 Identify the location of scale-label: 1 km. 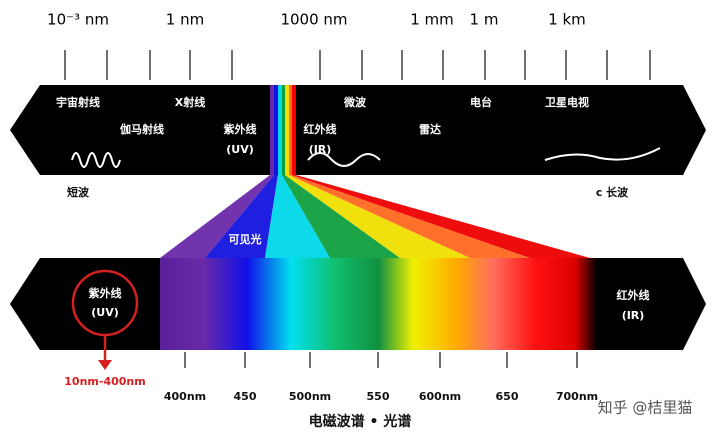
(567, 20).